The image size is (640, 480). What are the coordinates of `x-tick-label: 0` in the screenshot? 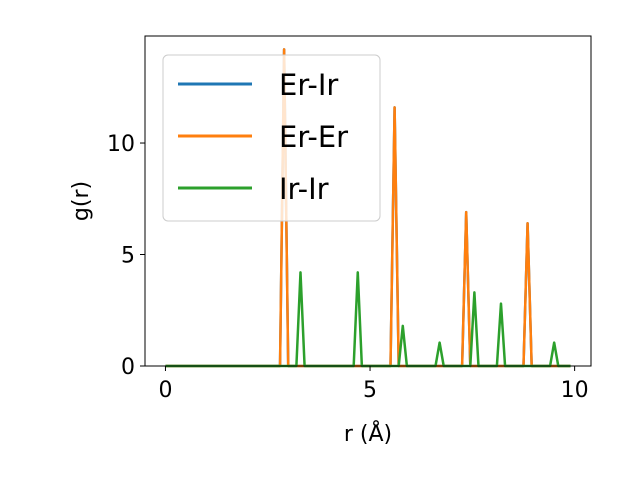 It's located at (165, 390).